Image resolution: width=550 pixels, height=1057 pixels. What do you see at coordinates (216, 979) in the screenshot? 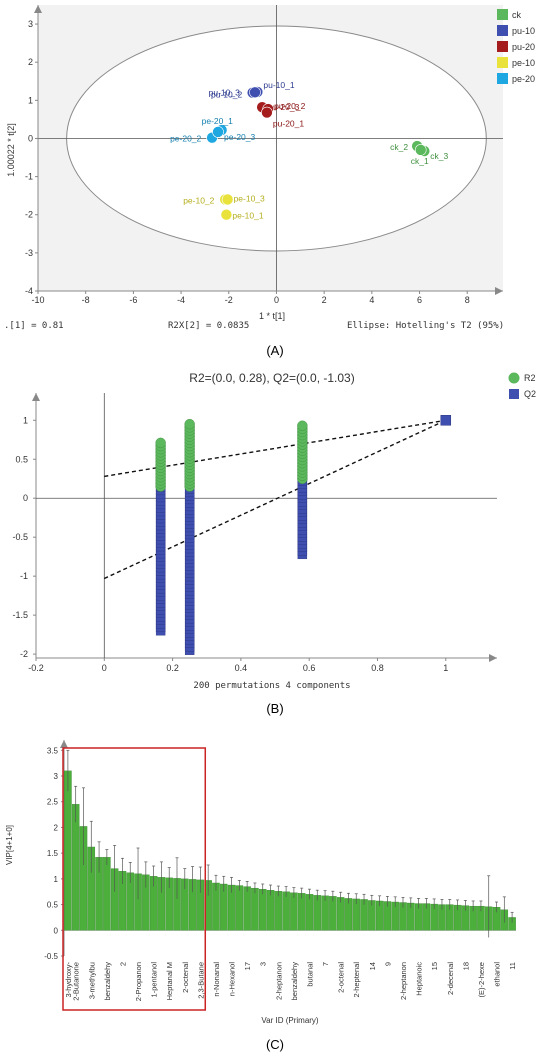
I see `vip-variable-label: n-Nonanal` at bounding box center [216, 979].